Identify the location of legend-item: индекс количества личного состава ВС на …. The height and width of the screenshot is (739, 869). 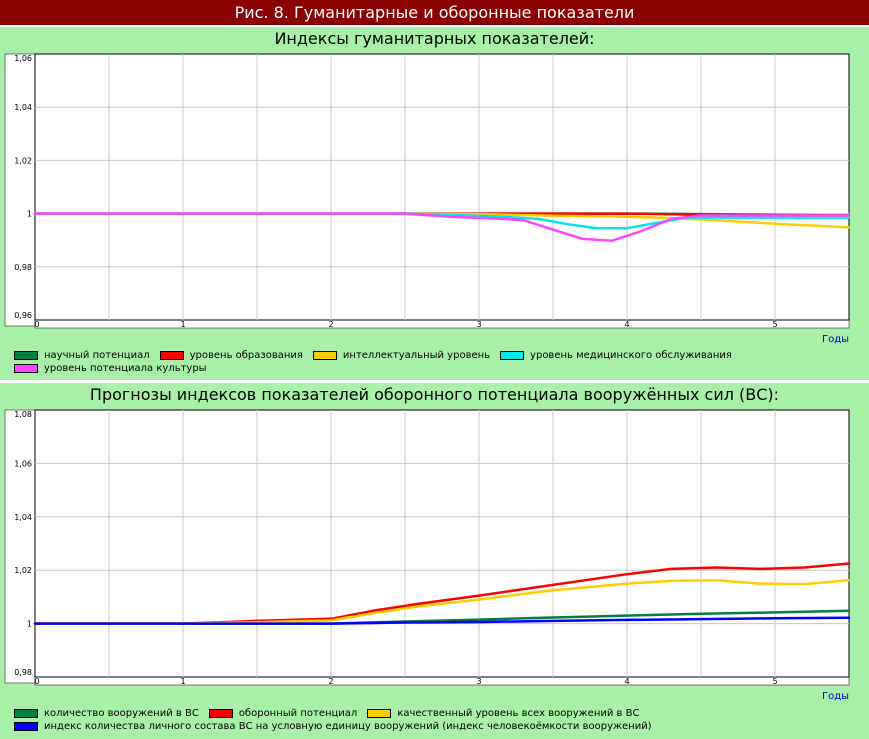
(333, 726).